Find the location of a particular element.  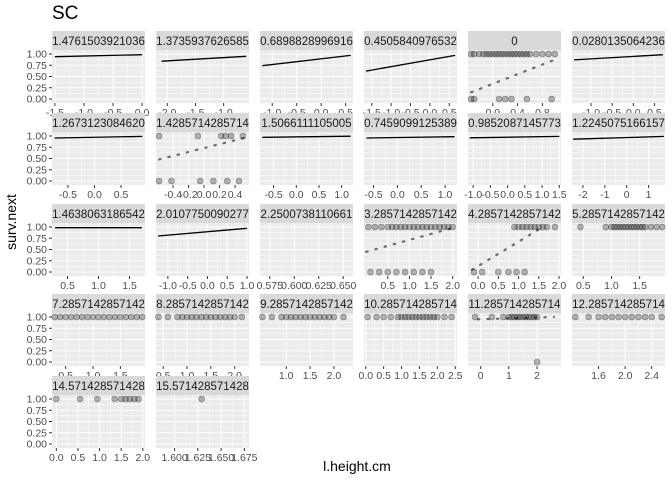

y-tick-label: 0.50 is located at coordinates (37, 422).